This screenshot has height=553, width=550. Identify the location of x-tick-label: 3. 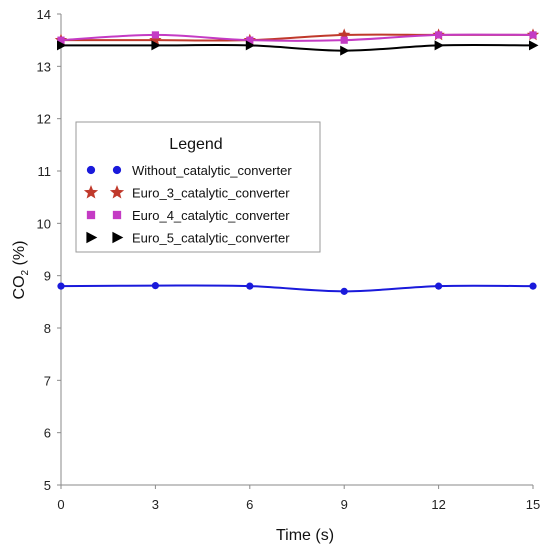
(155, 504).